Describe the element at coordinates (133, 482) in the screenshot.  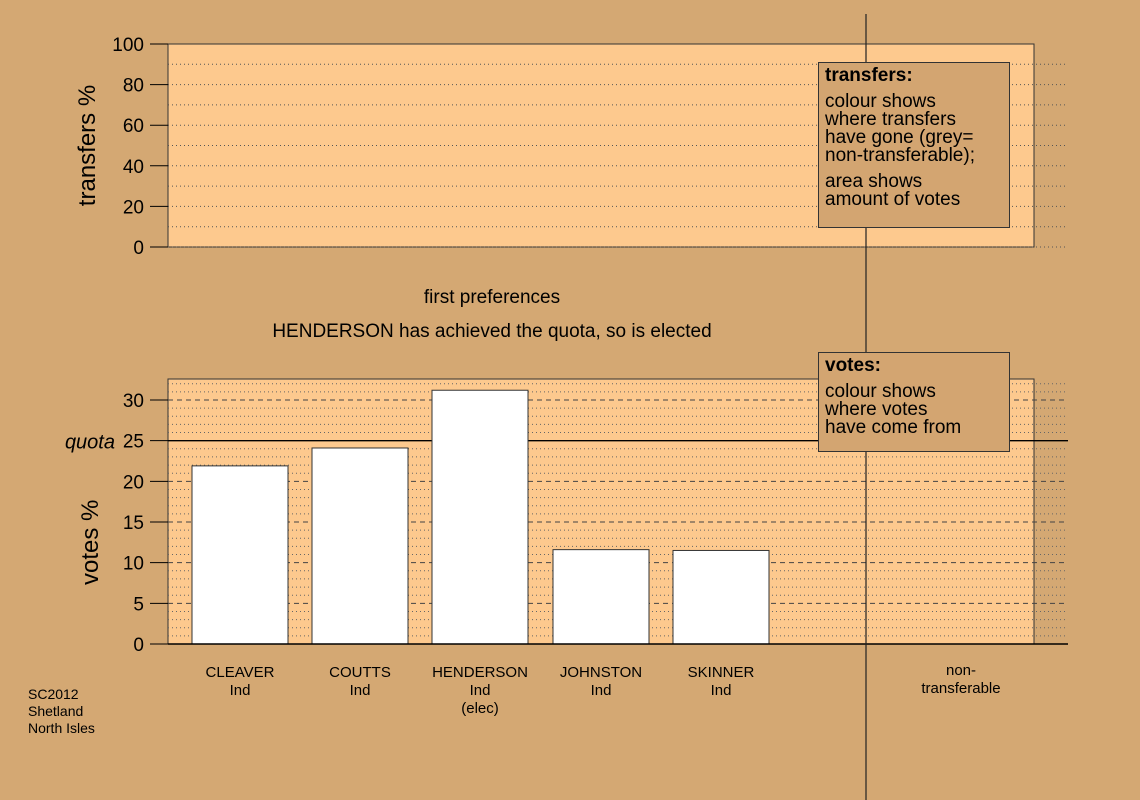
I see `votes-y-tick-label: 20` at that location.